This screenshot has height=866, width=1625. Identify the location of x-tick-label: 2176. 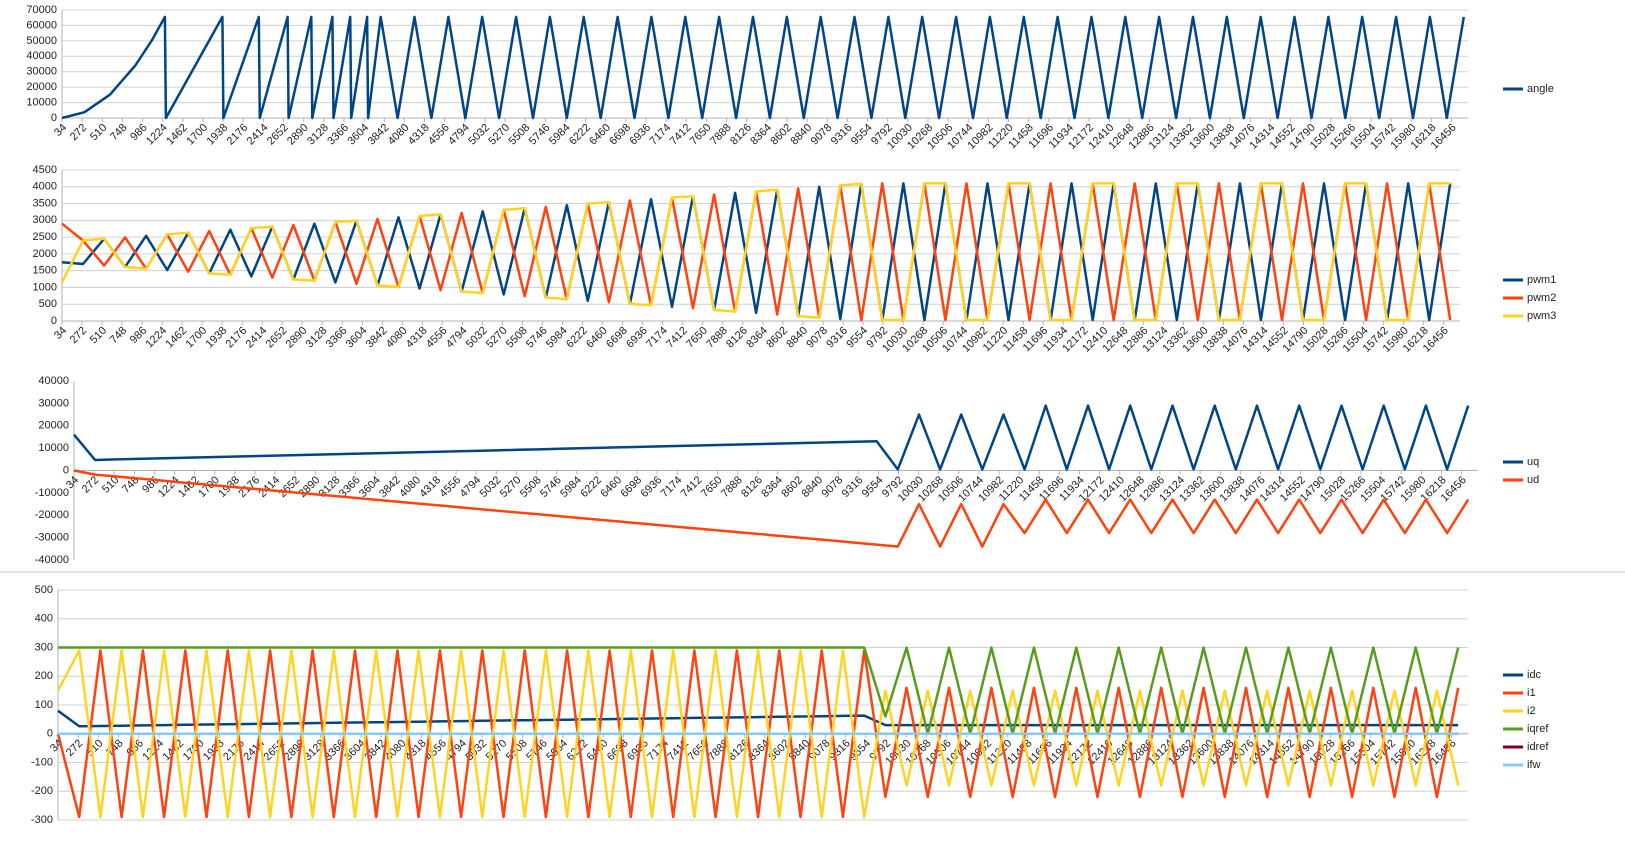
(238, 135).